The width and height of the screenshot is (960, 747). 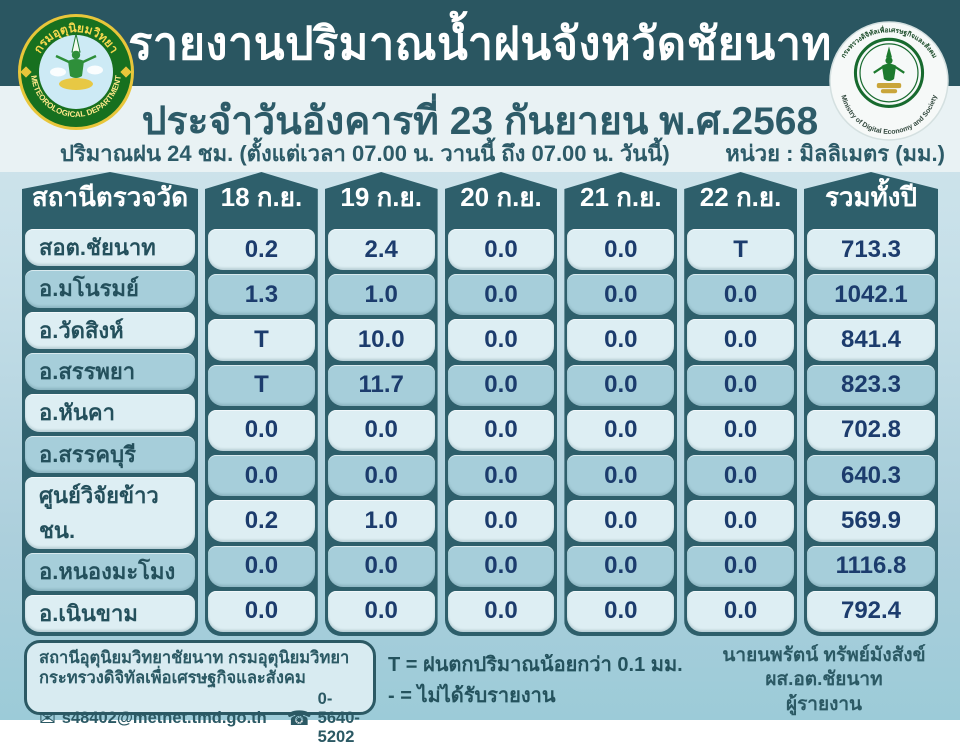 I want to click on column-header-day3: 20 ก.ย., so click(x=501, y=197).